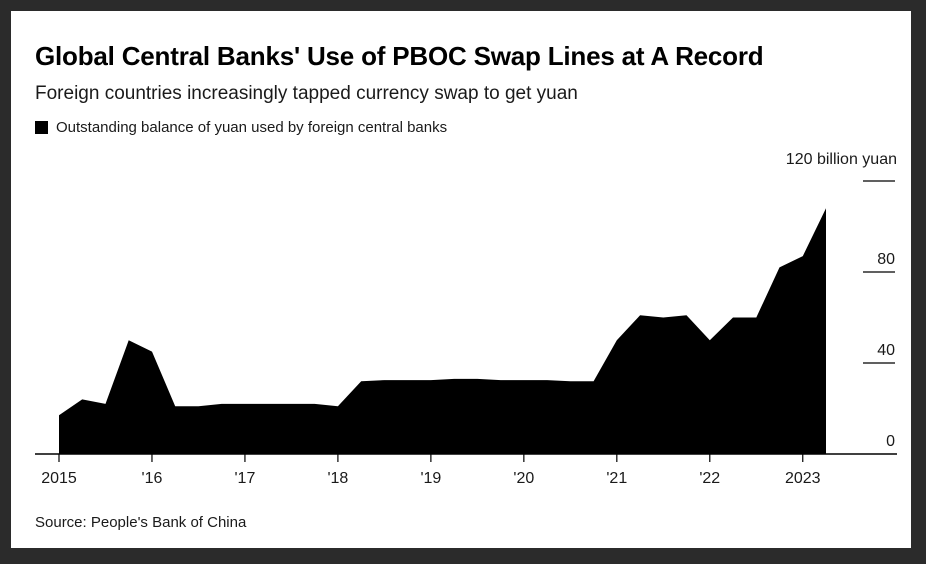 The height and width of the screenshot is (564, 926). Describe the element at coordinates (841, 159) in the screenshot. I see `y-axis-unit-label: 120 billion yuan` at that location.